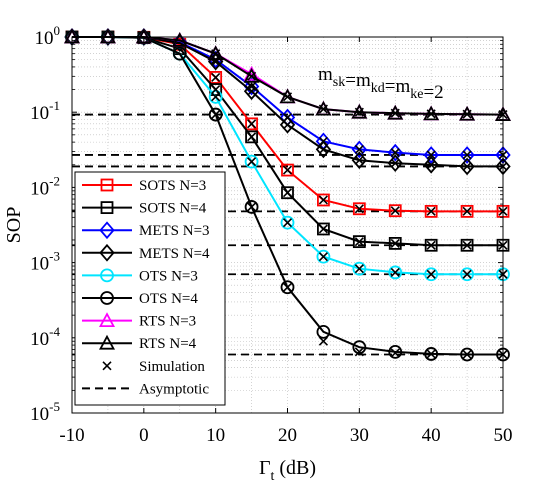  I want to click on legend-entry: METS N=4, so click(146, 252).